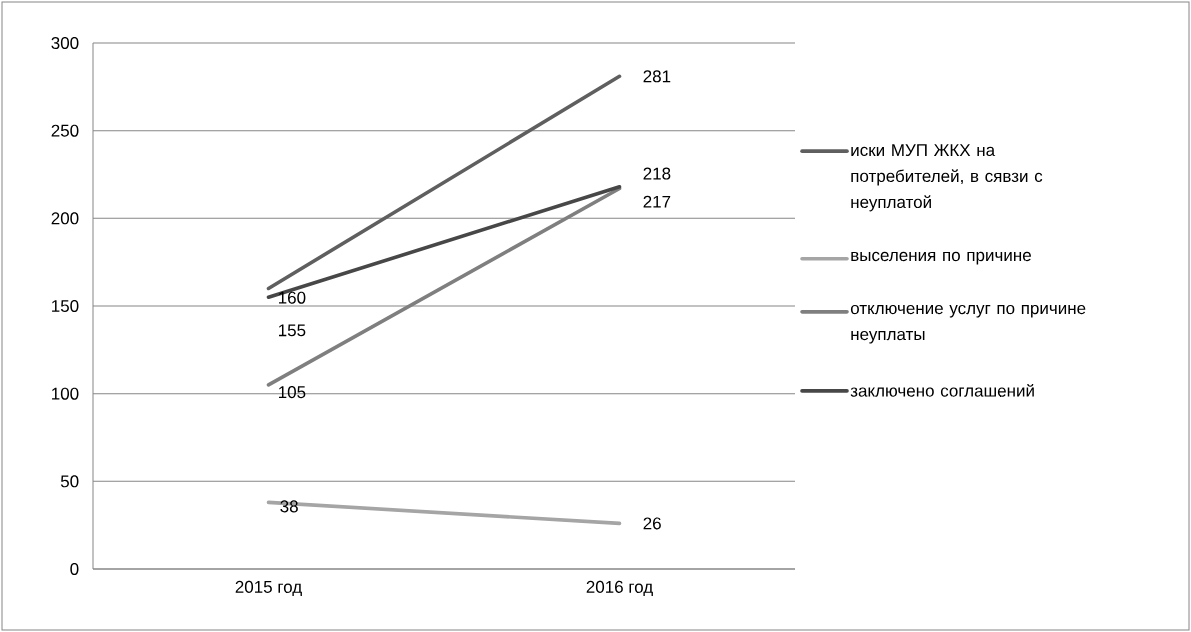 This screenshot has width=1191, height=632. Describe the element at coordinates (941, 258) in the screenshot. I see `legend-label: выселения по причине` at that location.